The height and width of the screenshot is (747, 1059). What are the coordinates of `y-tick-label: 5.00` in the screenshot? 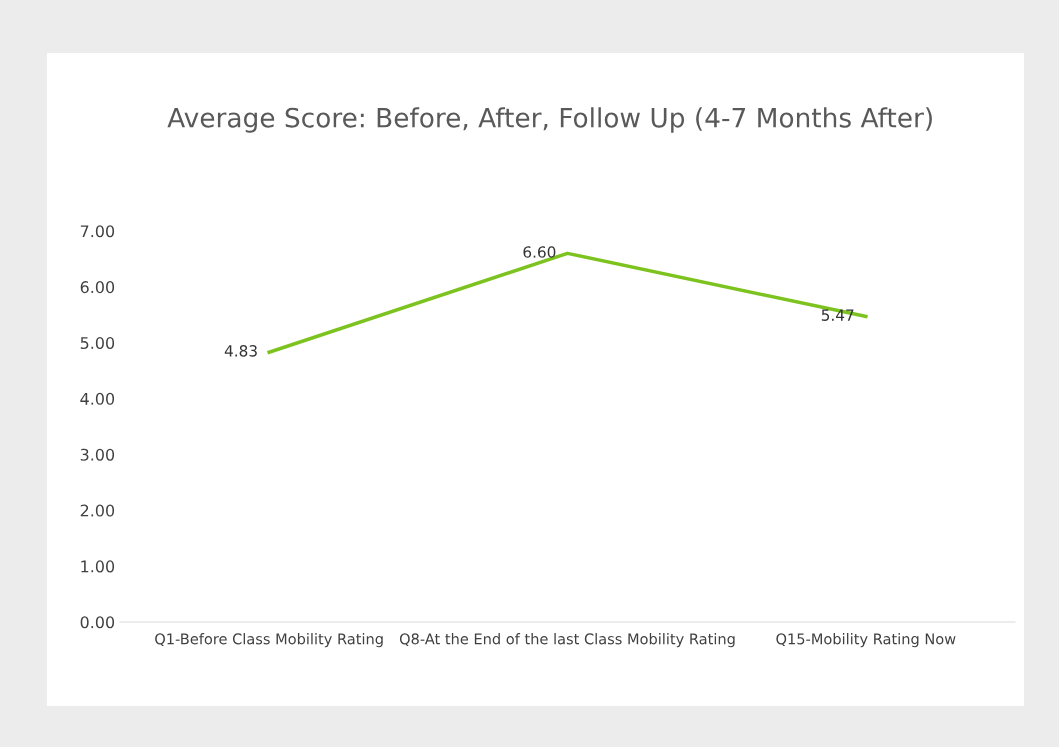 It's located at (97, 343).